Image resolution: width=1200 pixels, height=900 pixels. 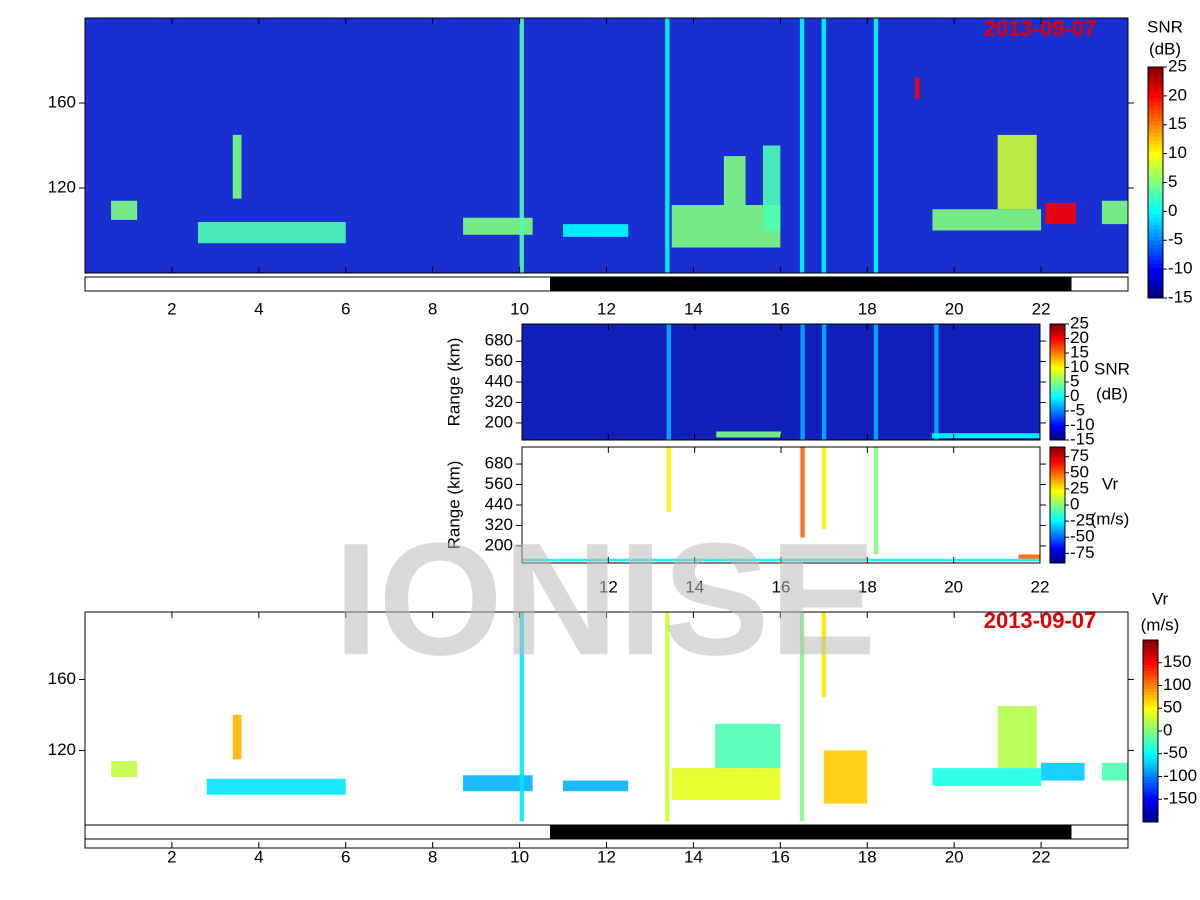 What do you see at coordinates (1172, 707) in the screenshot?
I see `colorbar-tick-label: 50` at bounding box center [1172, 707].